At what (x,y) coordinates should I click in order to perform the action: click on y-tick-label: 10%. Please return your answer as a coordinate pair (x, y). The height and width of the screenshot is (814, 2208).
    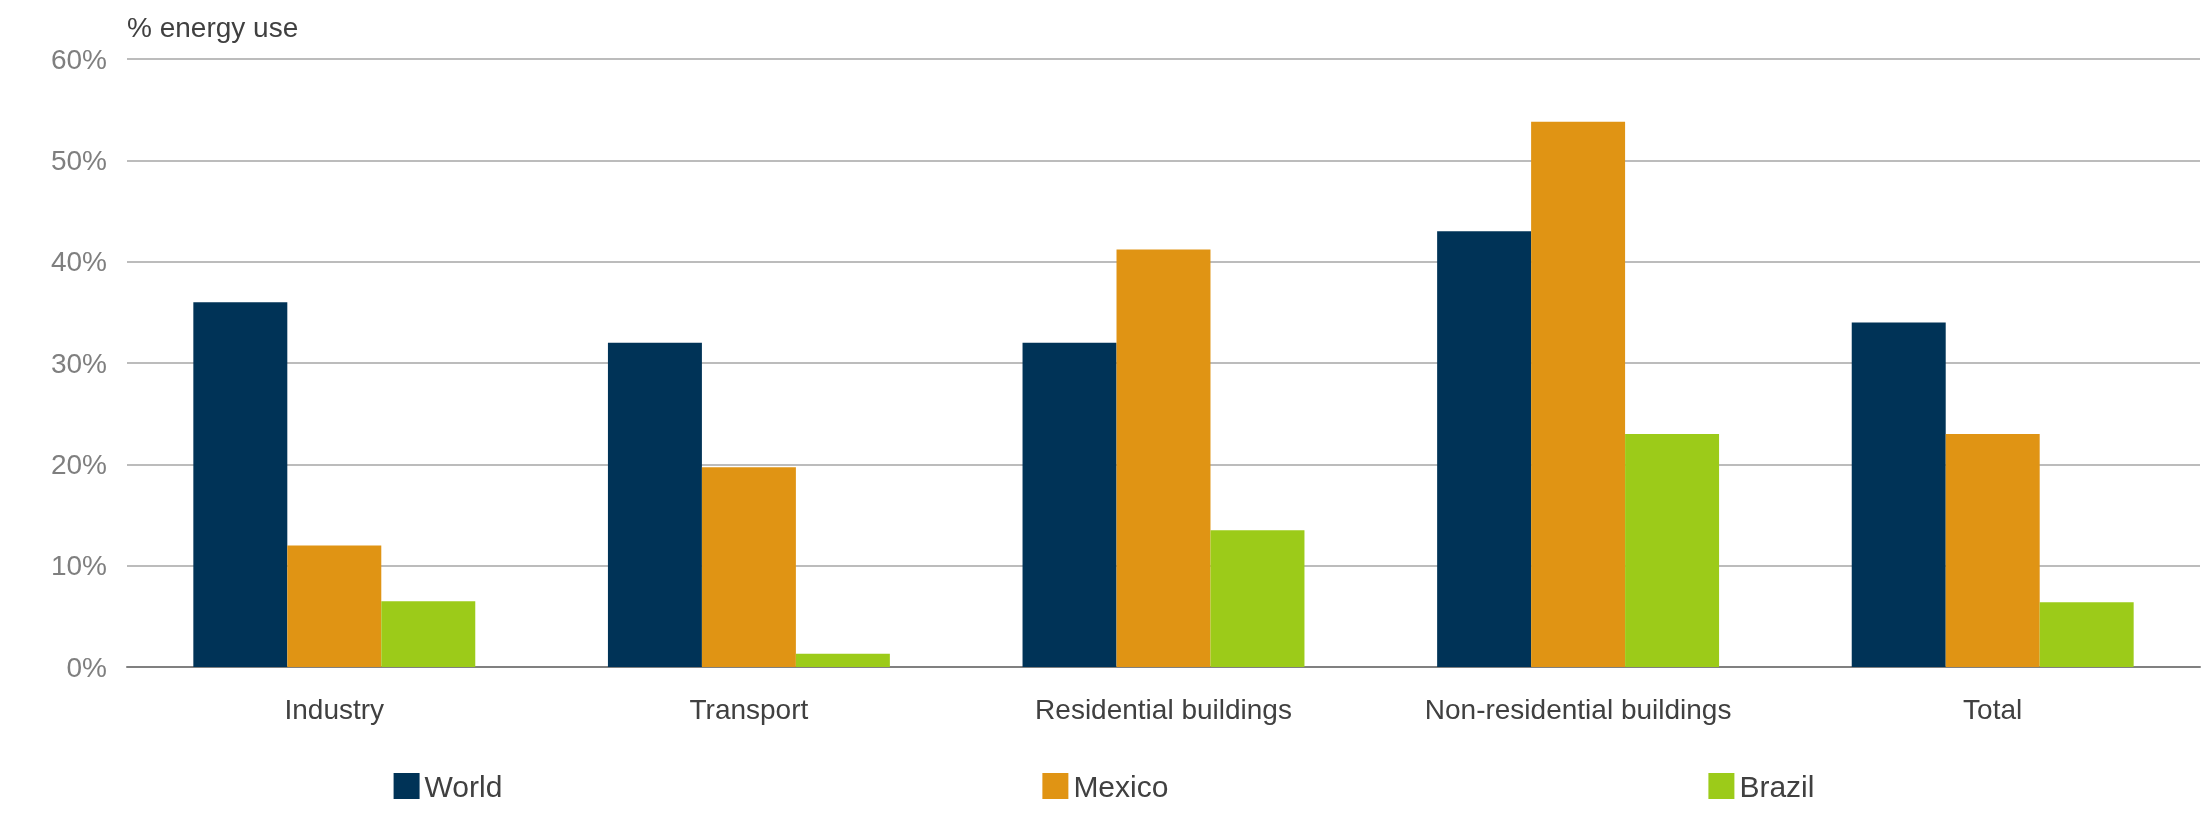
    Looking at the image, I should click on (78, 566).